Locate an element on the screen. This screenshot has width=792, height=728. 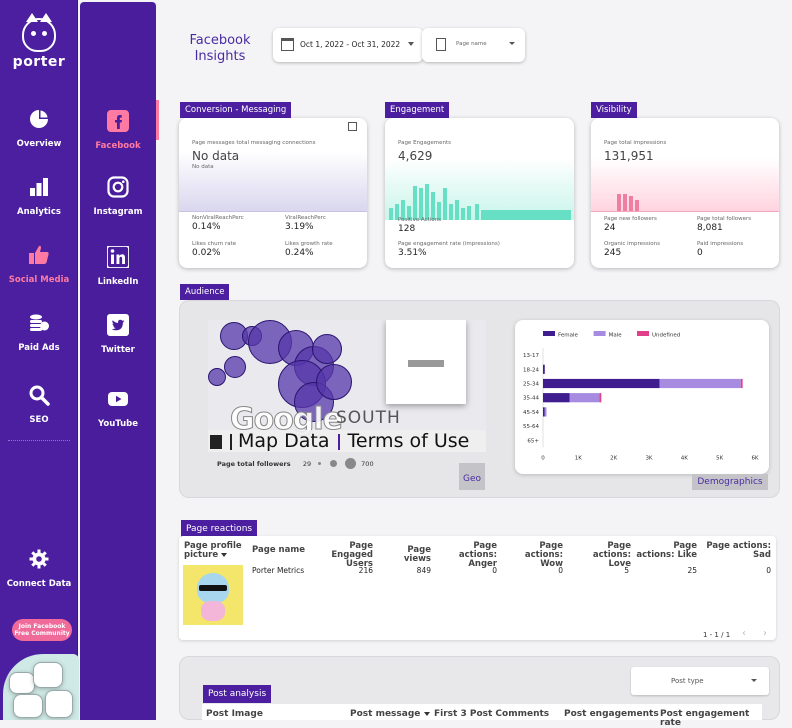
legend-entry: Male is located at coordinates (616, 336).